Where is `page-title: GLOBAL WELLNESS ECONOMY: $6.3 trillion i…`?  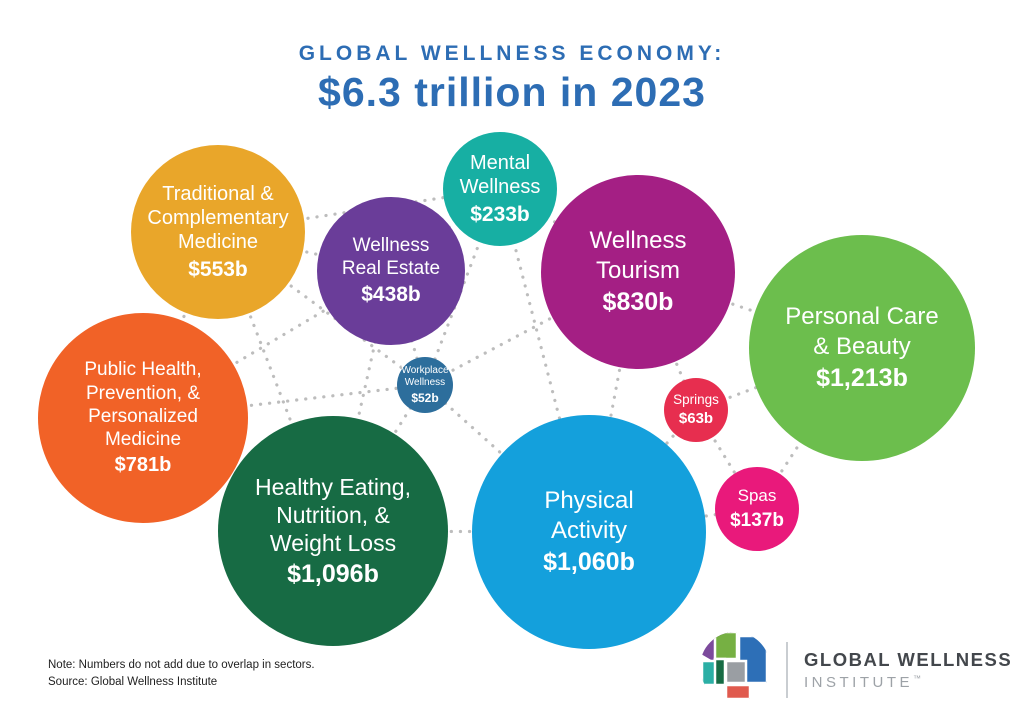
page-title: GLOBAL WELLNESS ECONOMY: $6.3 trillion i… is located at coordinates (512, 79).